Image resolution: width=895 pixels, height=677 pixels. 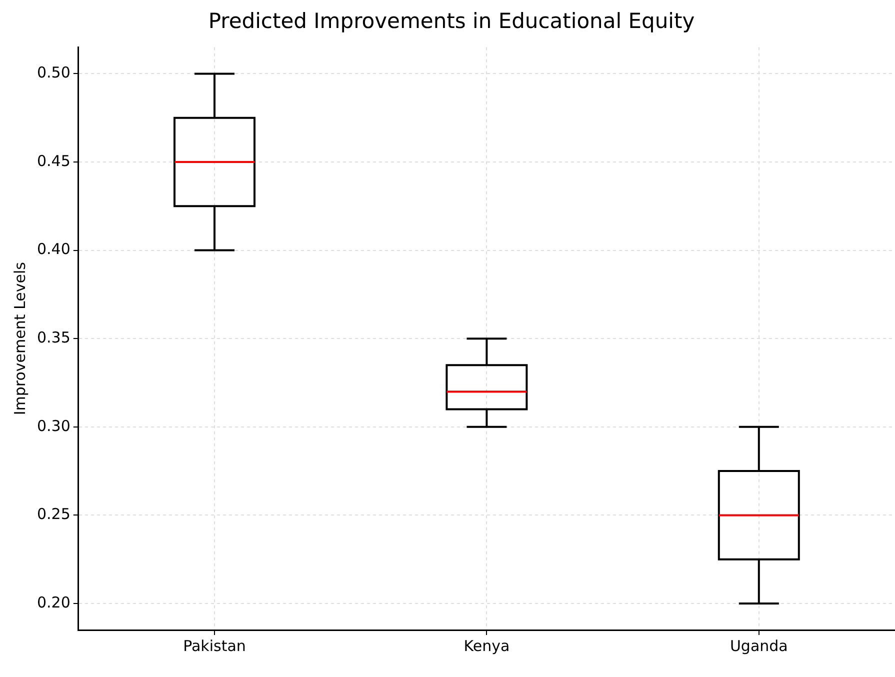 I want to click on chart-title: Predicted Improvements in Educational Equity, so click(x=451, y=21).